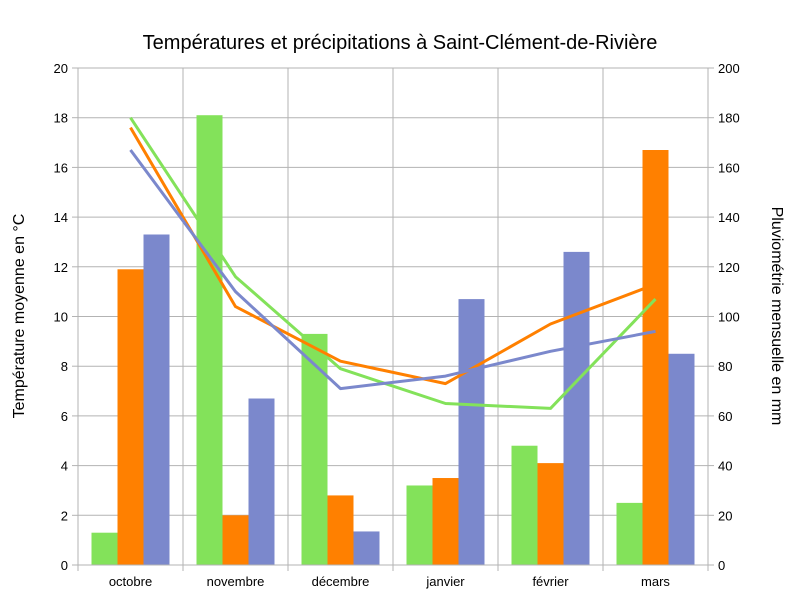 The image size is (800, 600). I want to click on y2-tick-label: 40, so click(725, 466).